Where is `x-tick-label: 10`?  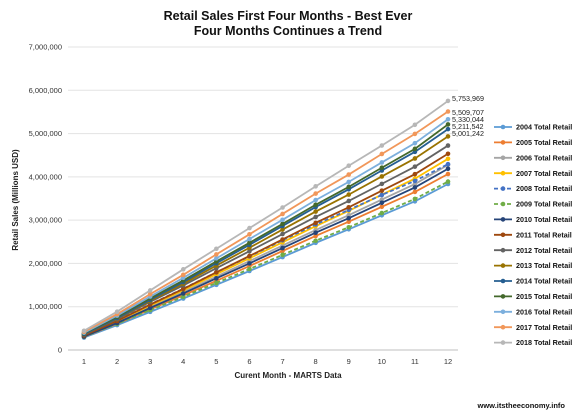
x-tick-label: 10 is located at coordinates (382, 361).